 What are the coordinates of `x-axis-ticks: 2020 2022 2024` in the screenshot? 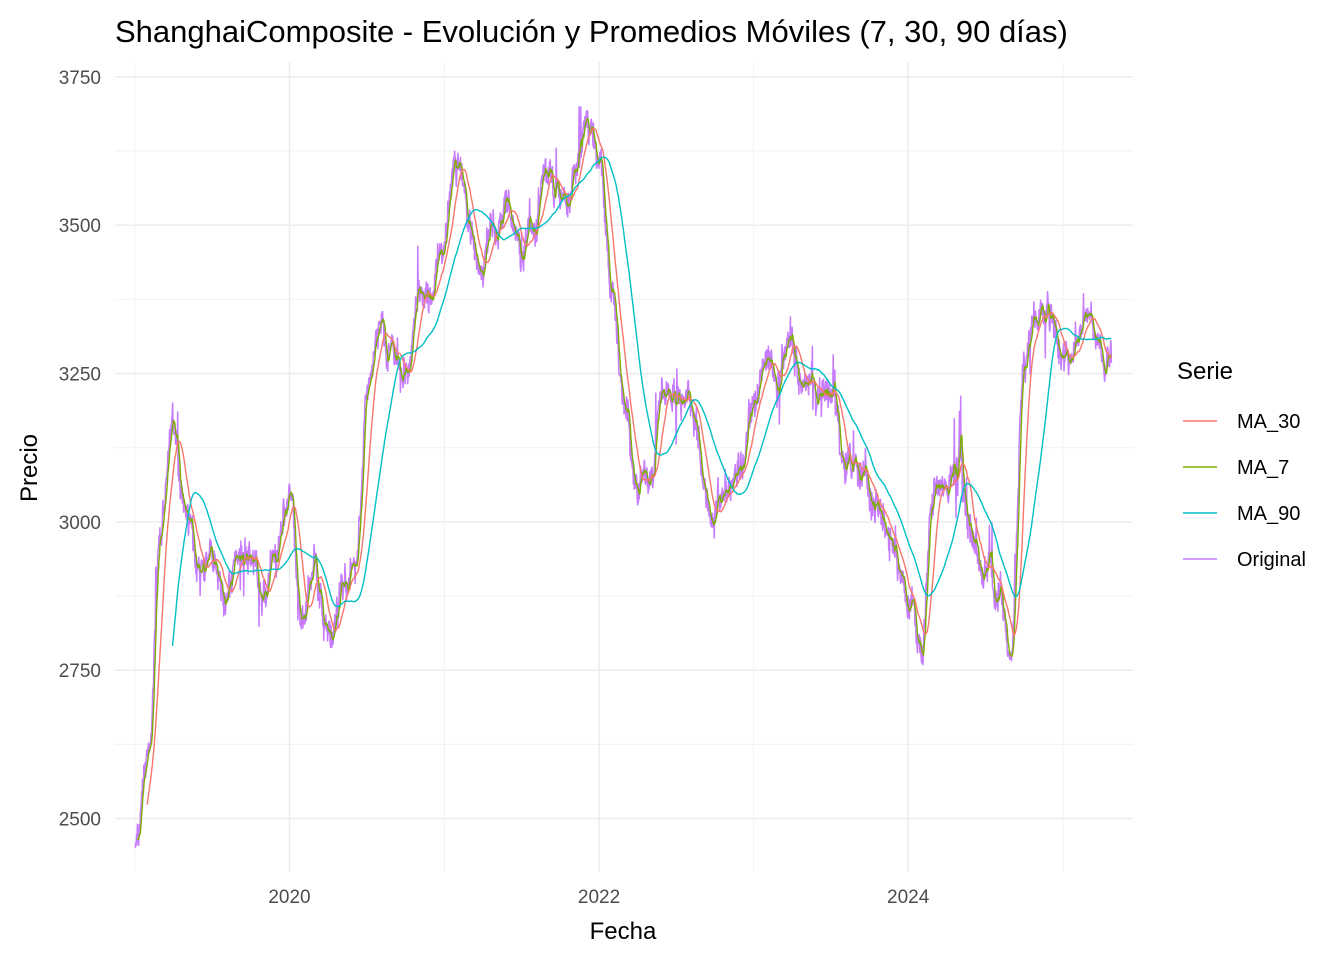 It's located at (598, 897).